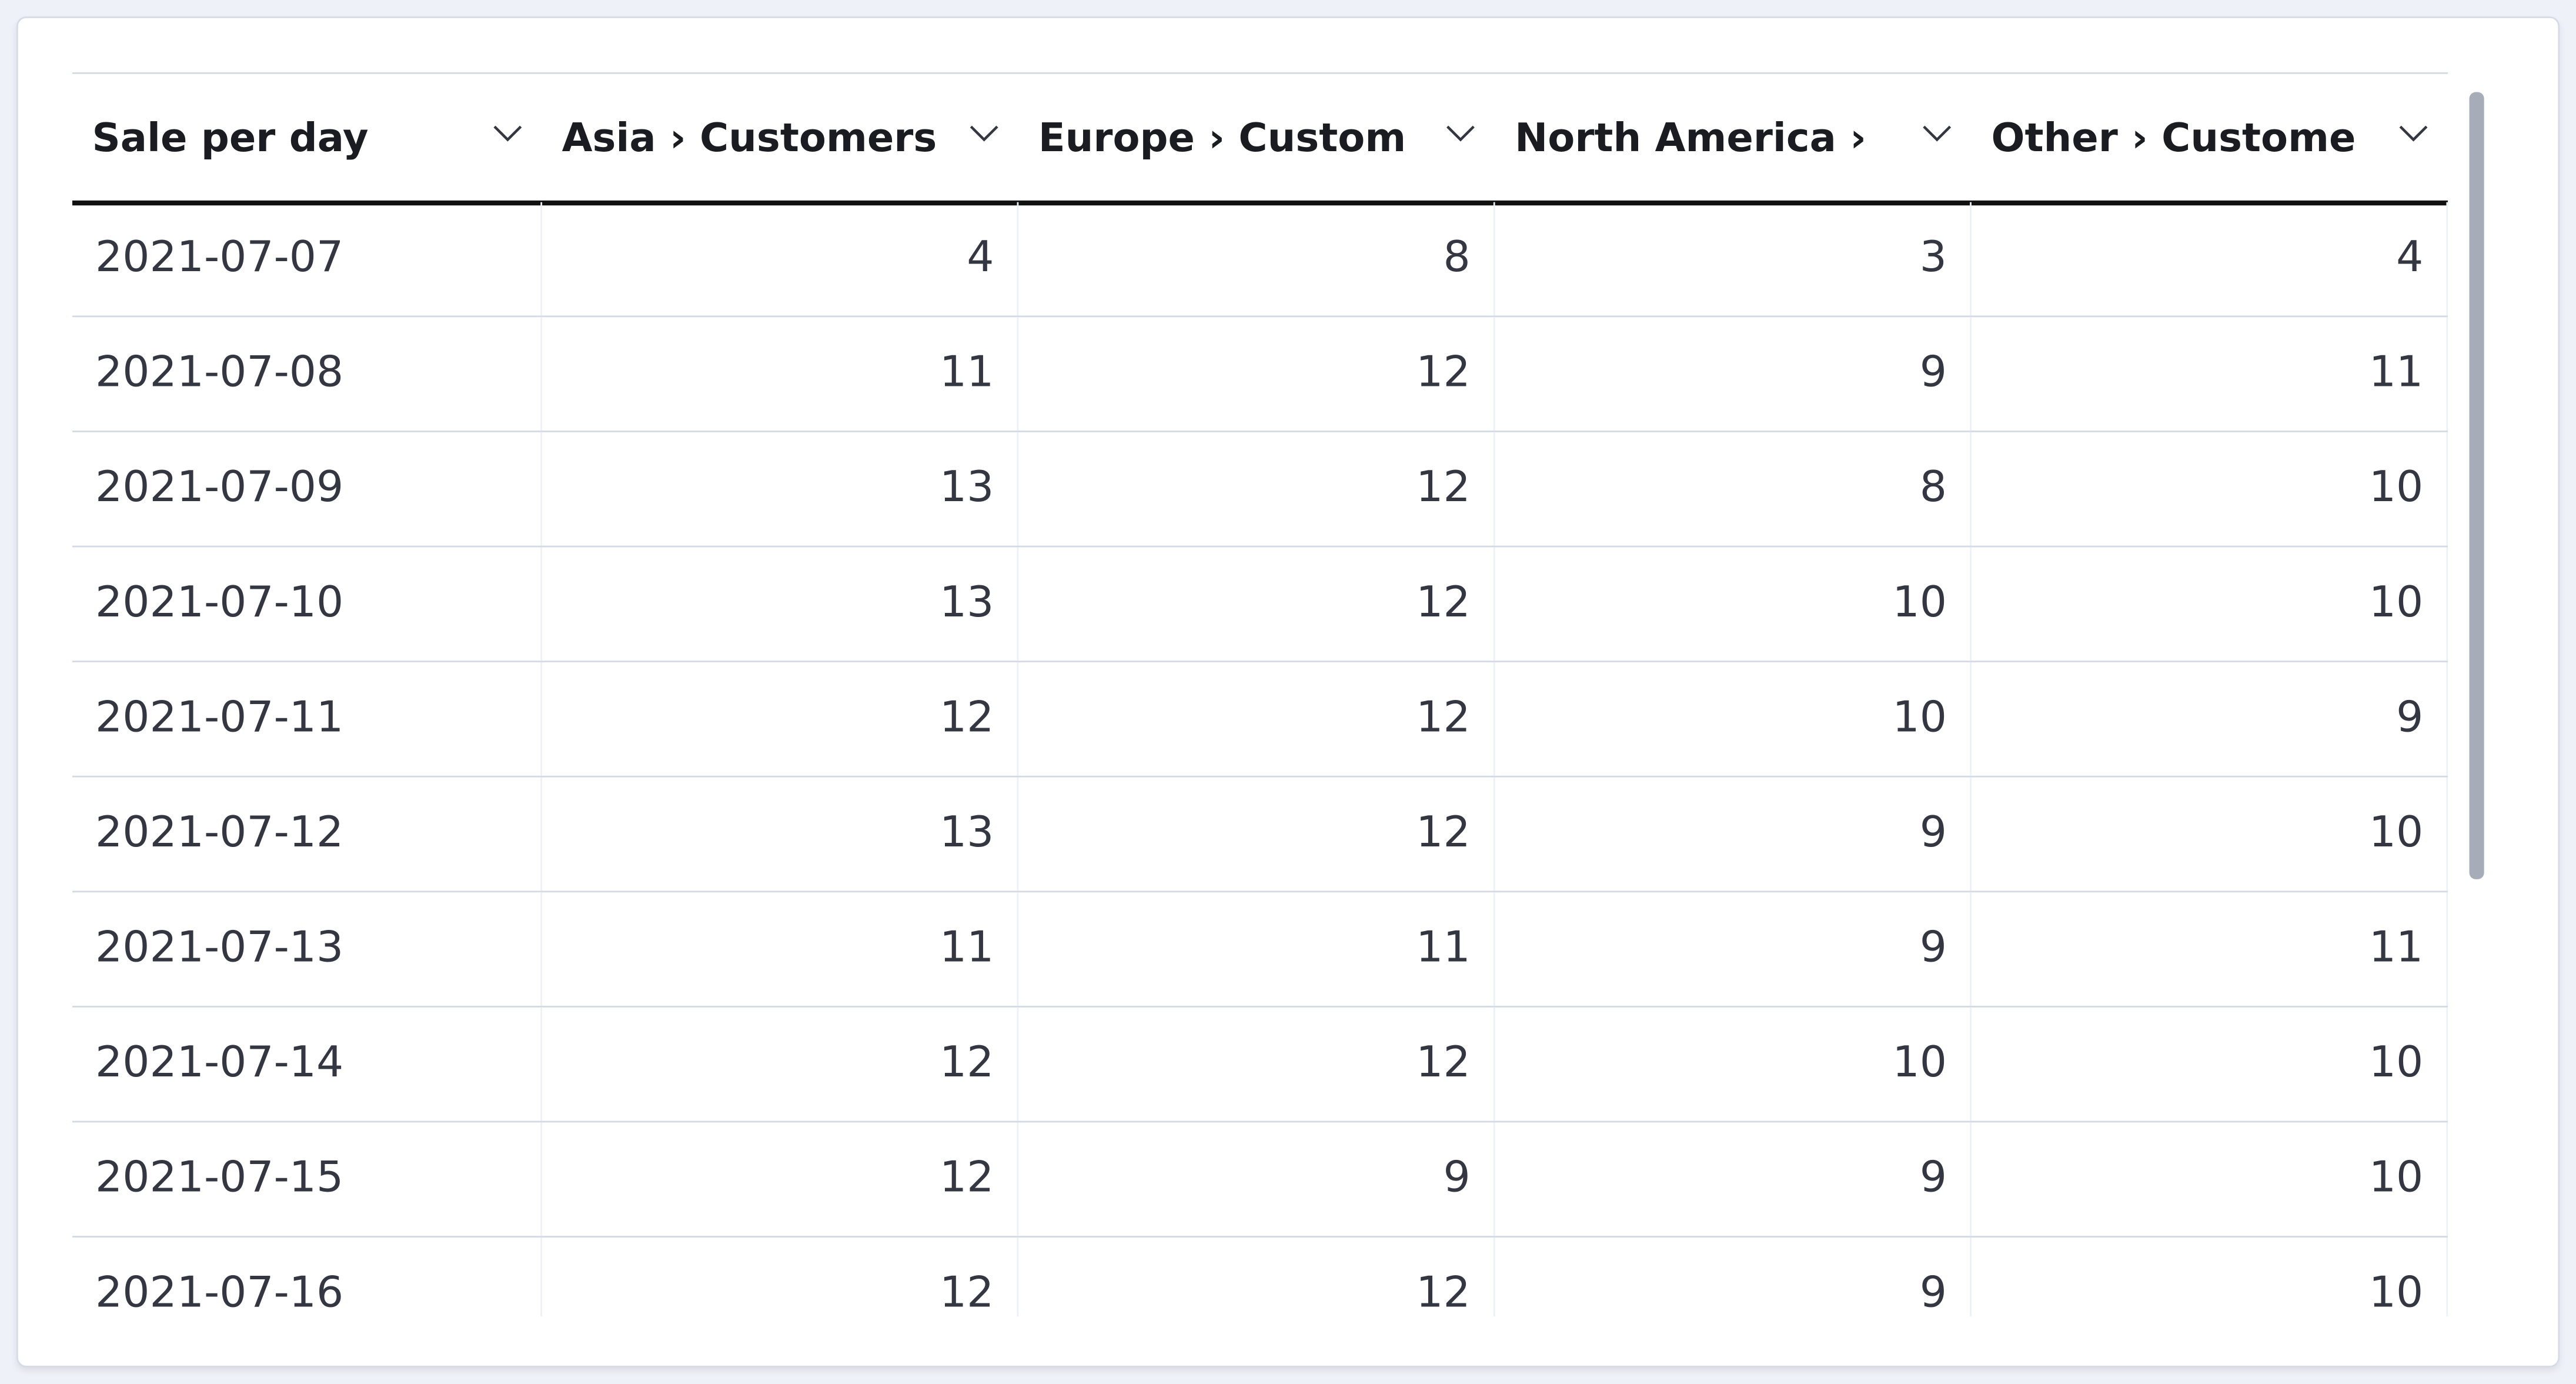  What do you see at coordinates (307, 834) in the screenshot?
I see `date-cell: 2021-07-12` at bounding box center [307, 834].